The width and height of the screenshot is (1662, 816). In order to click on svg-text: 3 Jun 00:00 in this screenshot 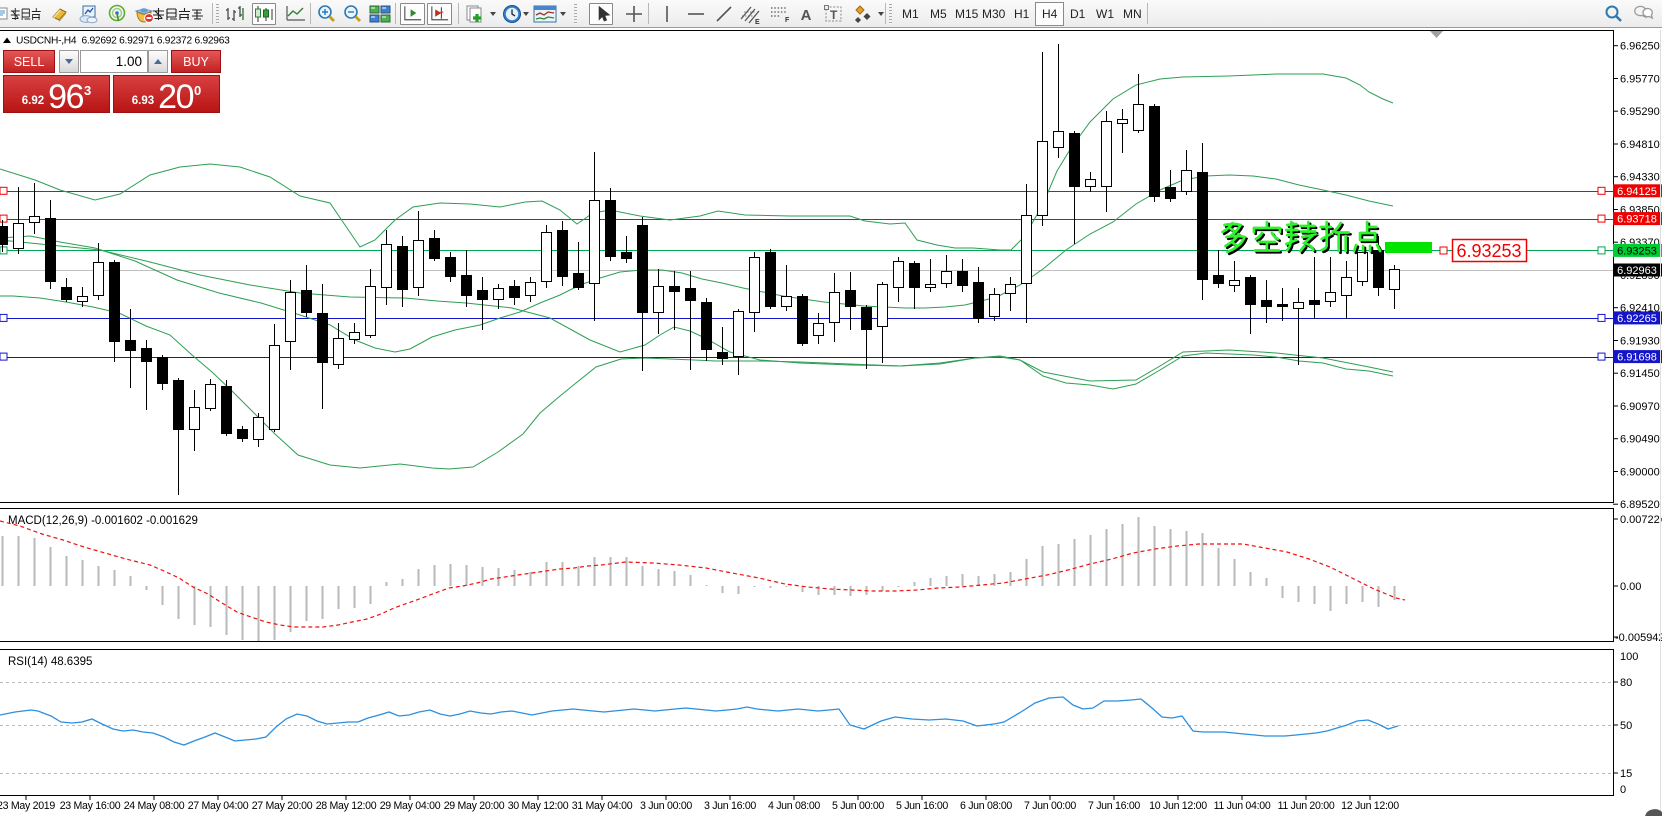, I will do `click(666, 806)`.